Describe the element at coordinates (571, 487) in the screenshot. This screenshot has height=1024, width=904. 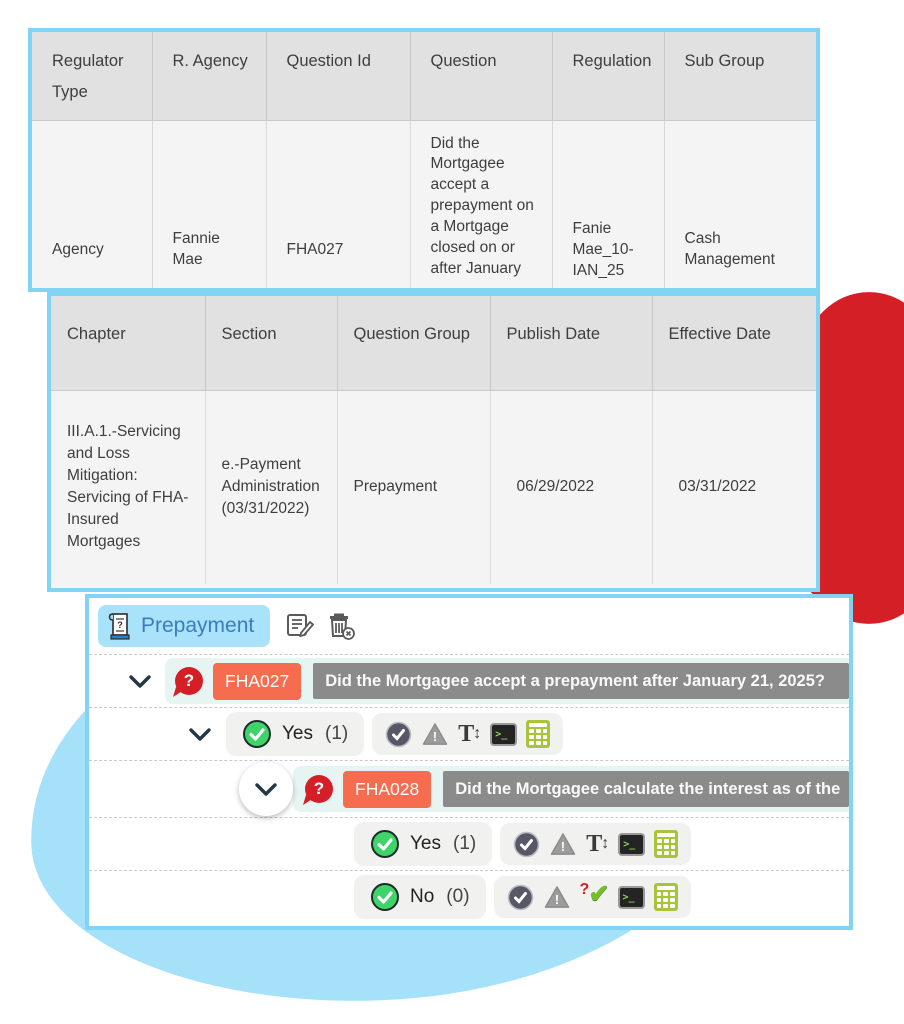
I see `cell-publish-date: 06/29/2022` at that location.